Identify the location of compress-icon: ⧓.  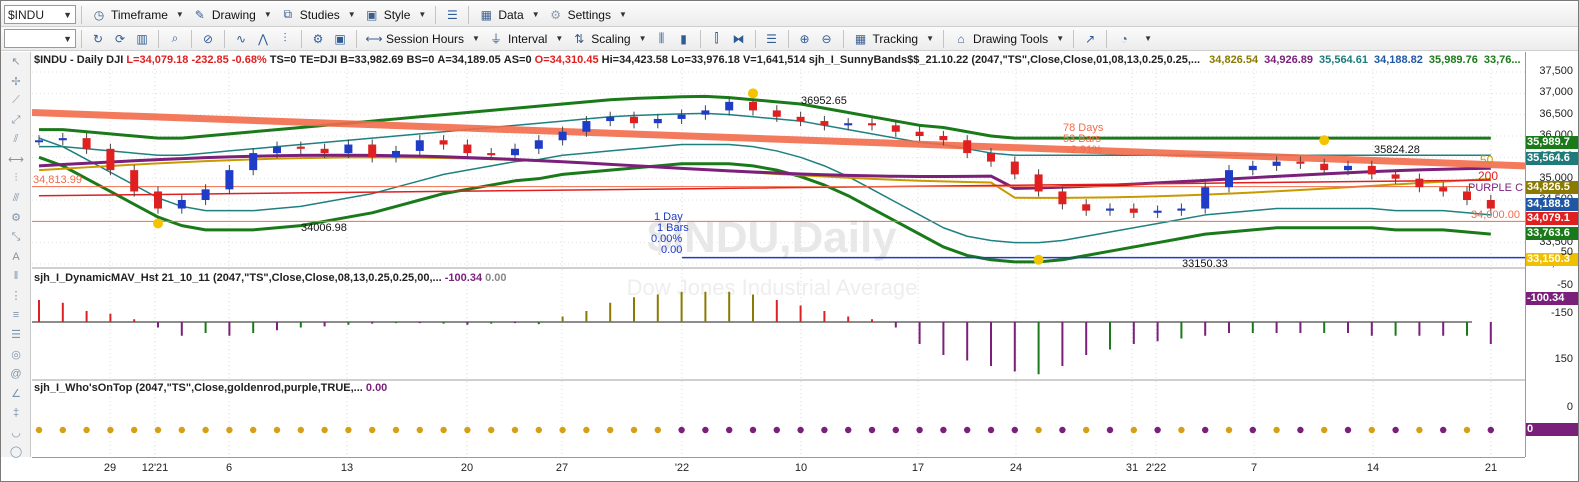
(738, 38).